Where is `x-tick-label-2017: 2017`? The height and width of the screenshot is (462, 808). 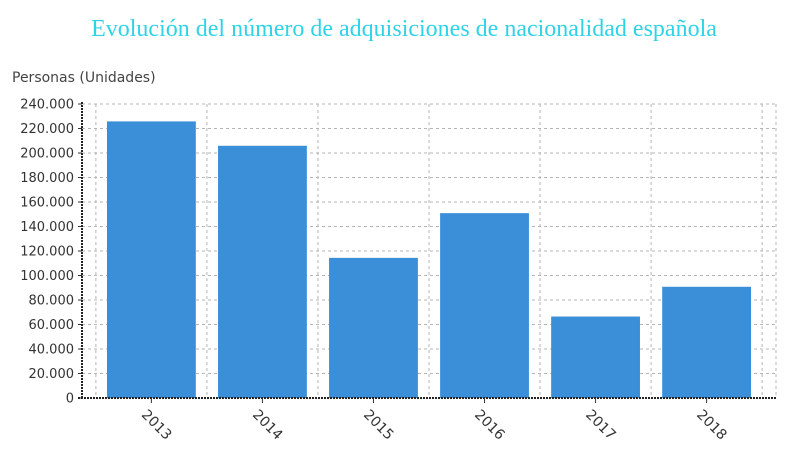
x-tick-label-2017: 2017 is located at coordinates (600, 425).